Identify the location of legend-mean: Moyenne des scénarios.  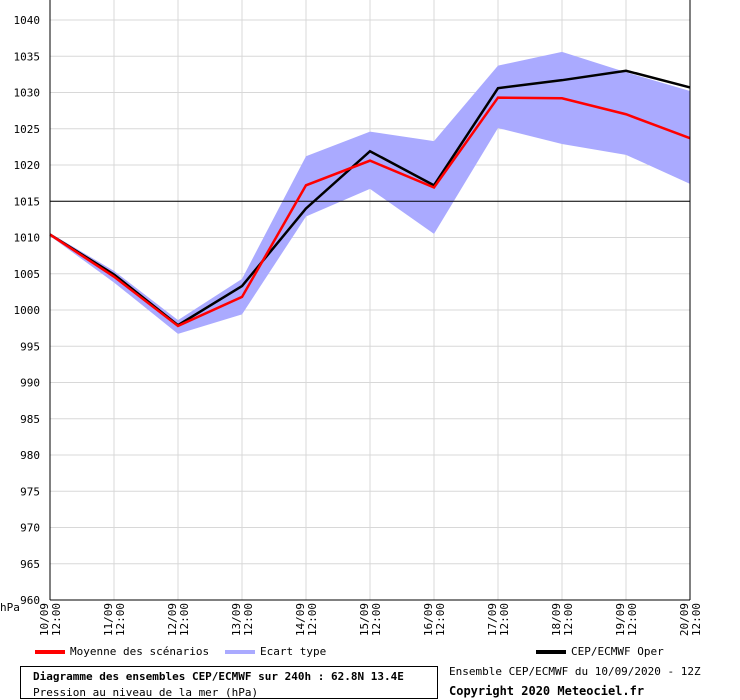
(122, 651).